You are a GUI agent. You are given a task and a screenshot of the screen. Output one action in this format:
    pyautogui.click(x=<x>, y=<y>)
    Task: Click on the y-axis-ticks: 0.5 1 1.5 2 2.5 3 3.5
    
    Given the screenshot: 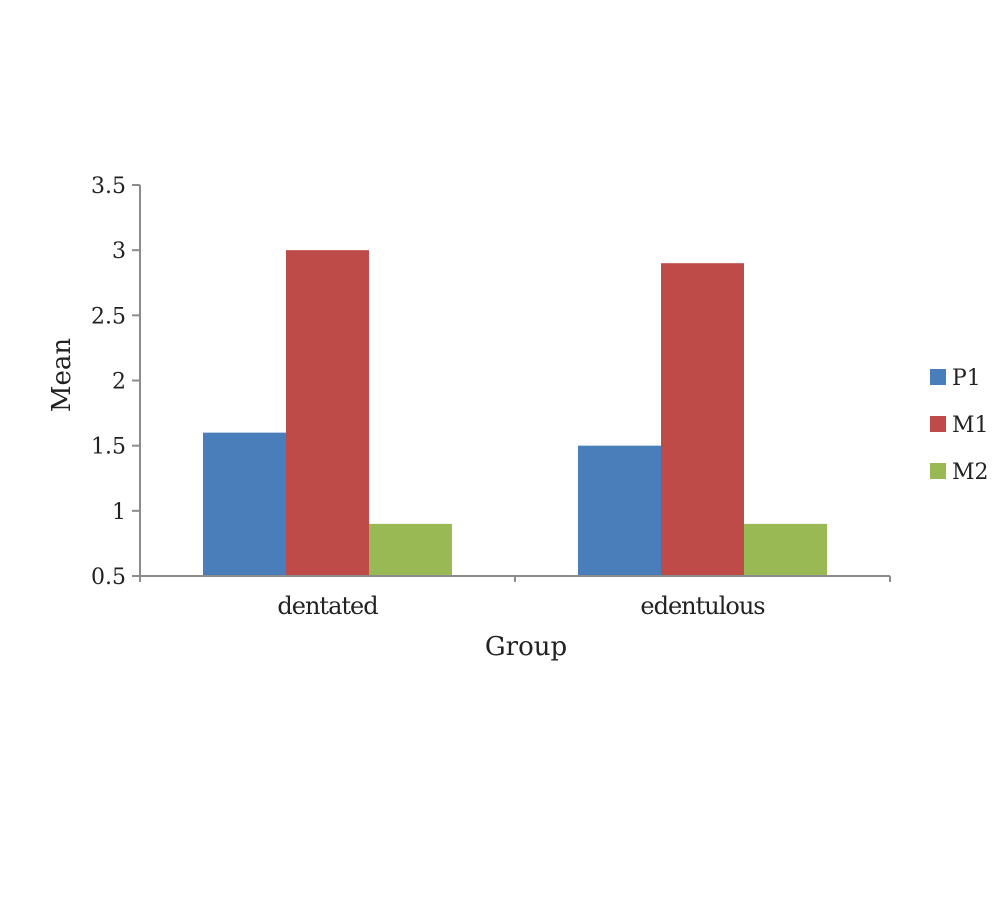 What is the action you would take?
    pyautogui.click(x=115, y=382)
    